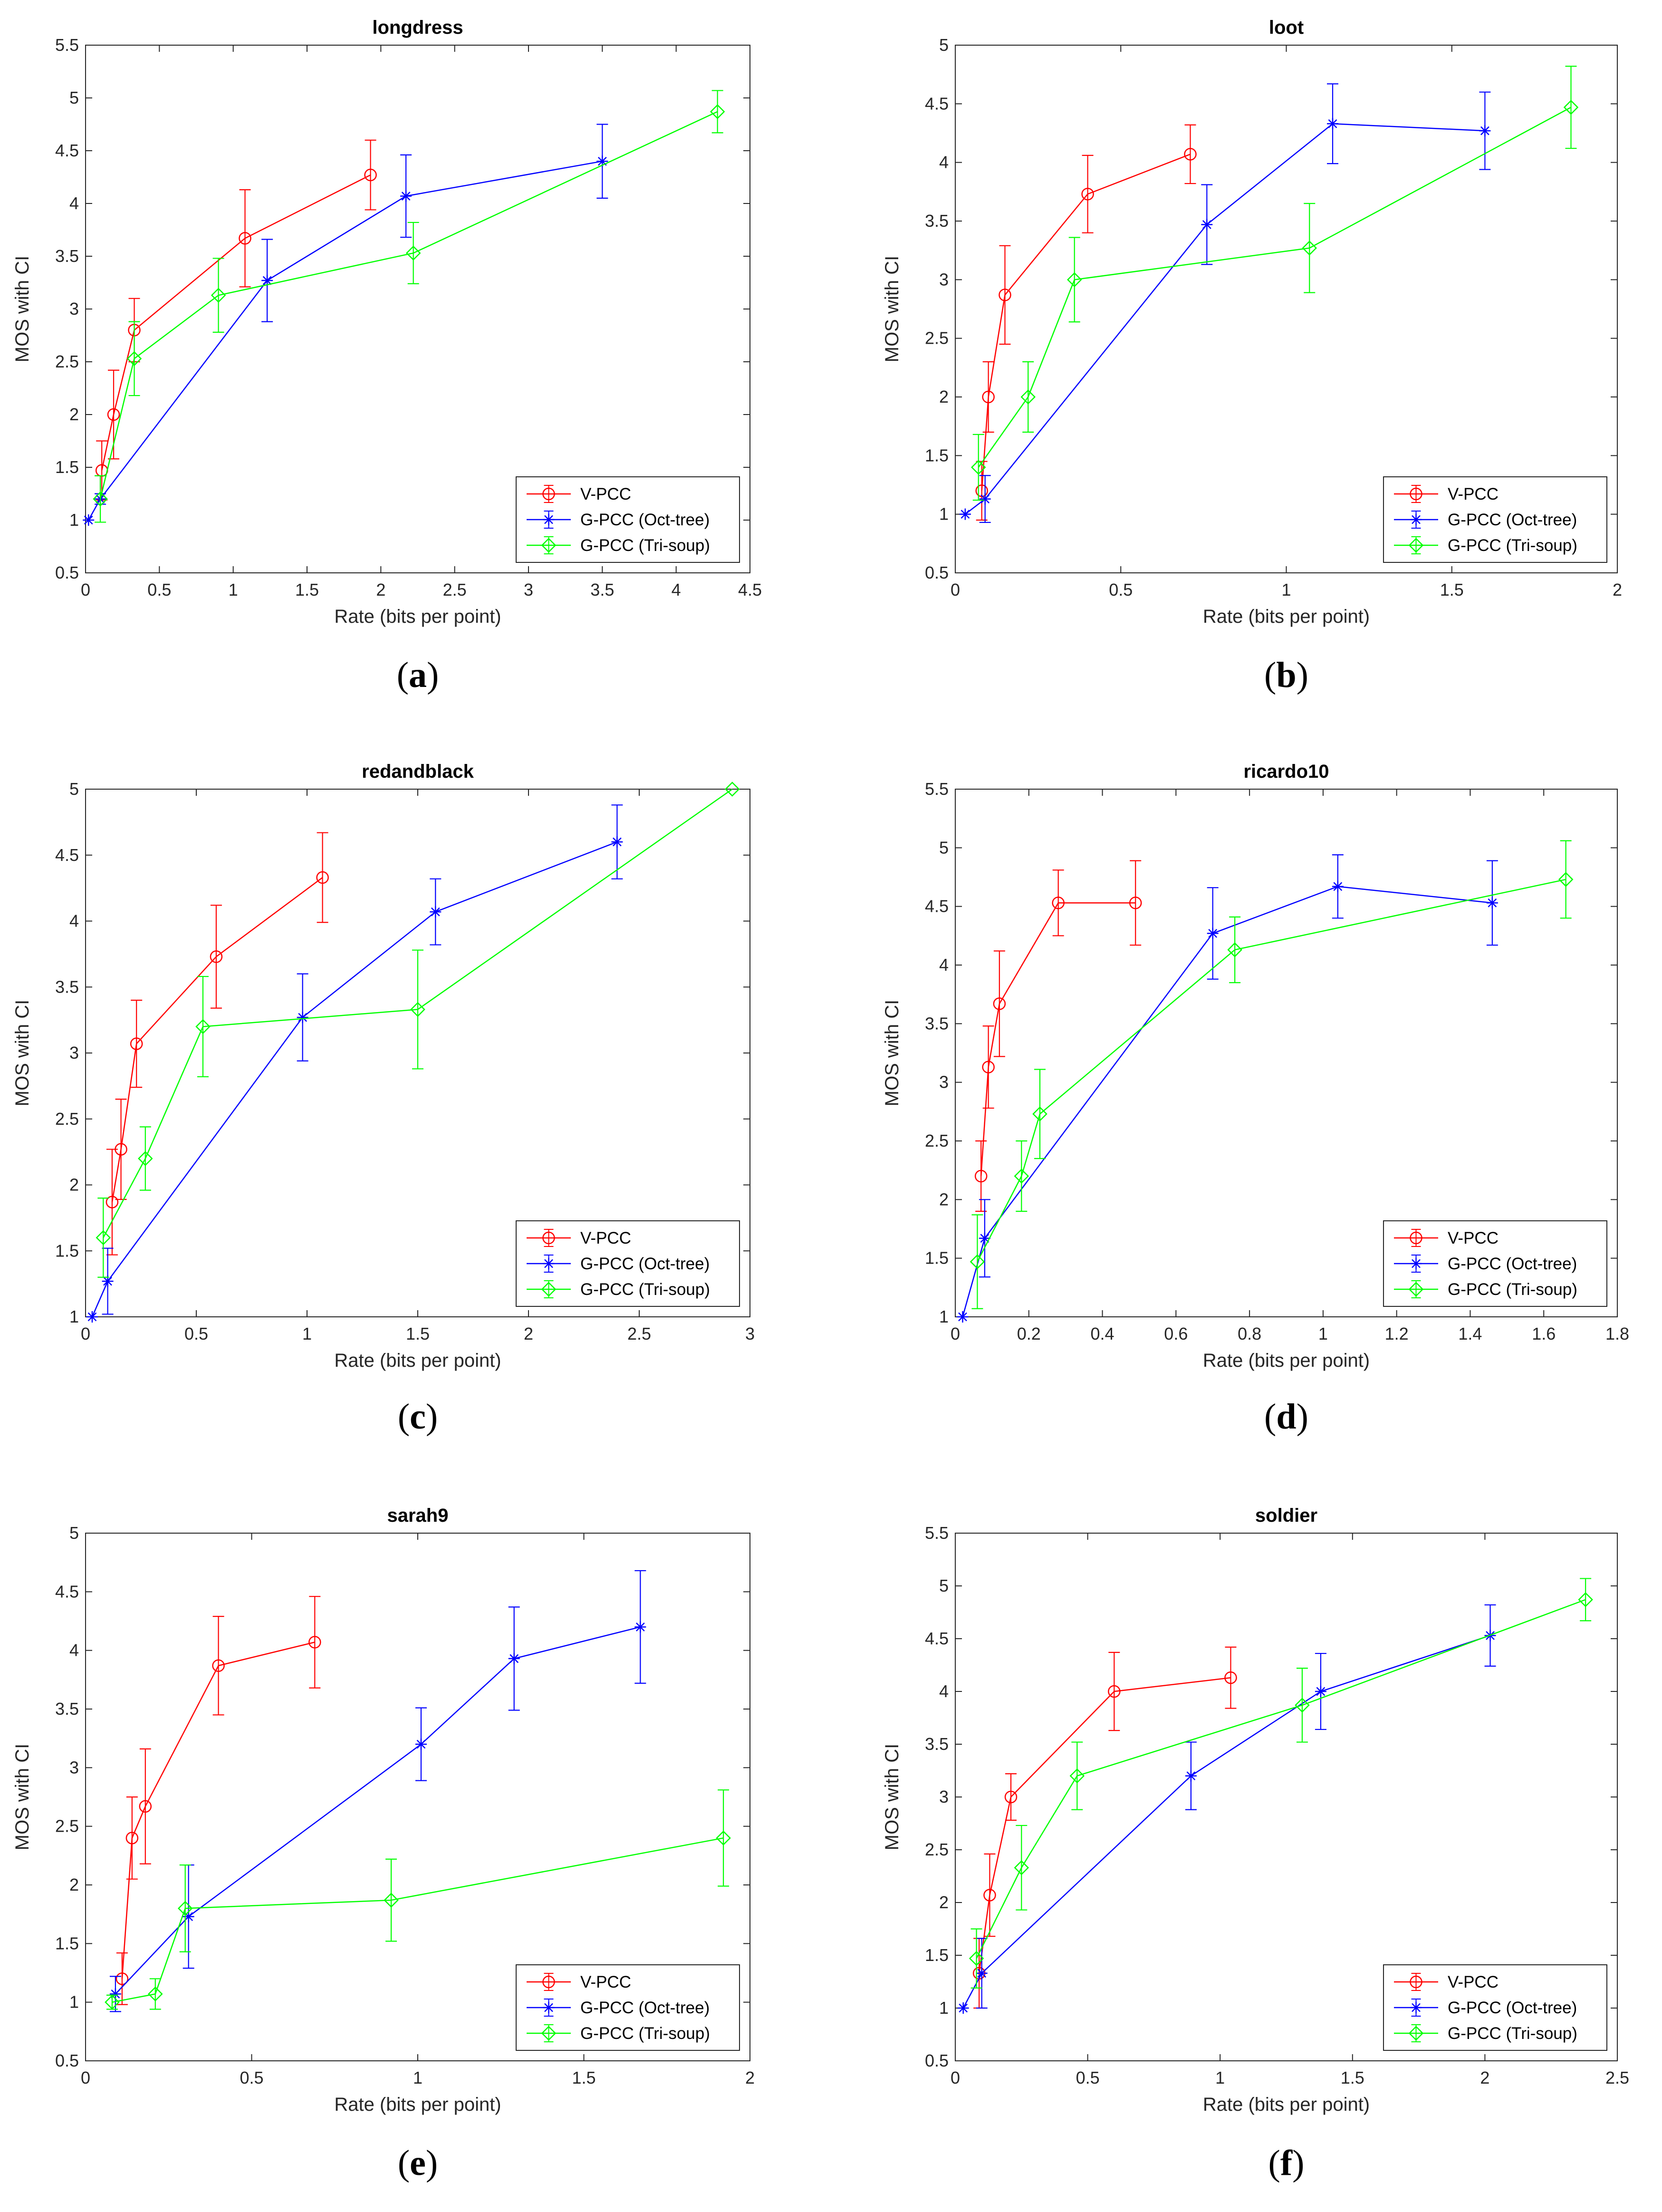 This screenshot has height=2212, width=1662. What do you see at coordinates (944, 847) in the screenshot?
I see `y-tick-label: 5` at bounding box center [944, 847].